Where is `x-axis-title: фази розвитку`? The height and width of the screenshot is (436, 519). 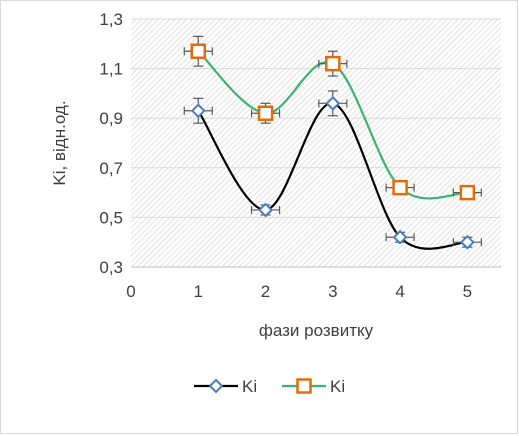 x-axis-title: фази розвитку is located at coordinates (316, 330).